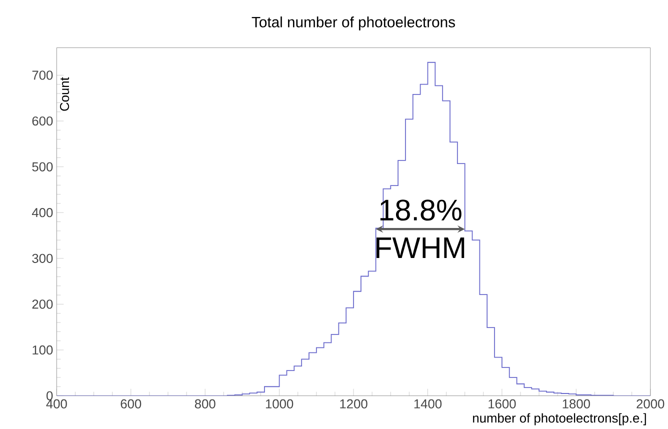 The width and height of the screenshot is (668, 429). Describe the element at coordinates (420, 248) in the screenshot. I see `annotation: FWHM` at that location.